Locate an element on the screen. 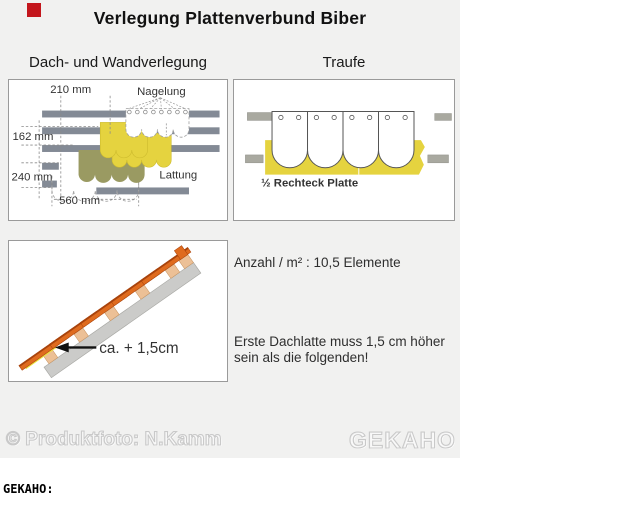  dim-162-label: 162 mm is located at coordinates (33, 137).